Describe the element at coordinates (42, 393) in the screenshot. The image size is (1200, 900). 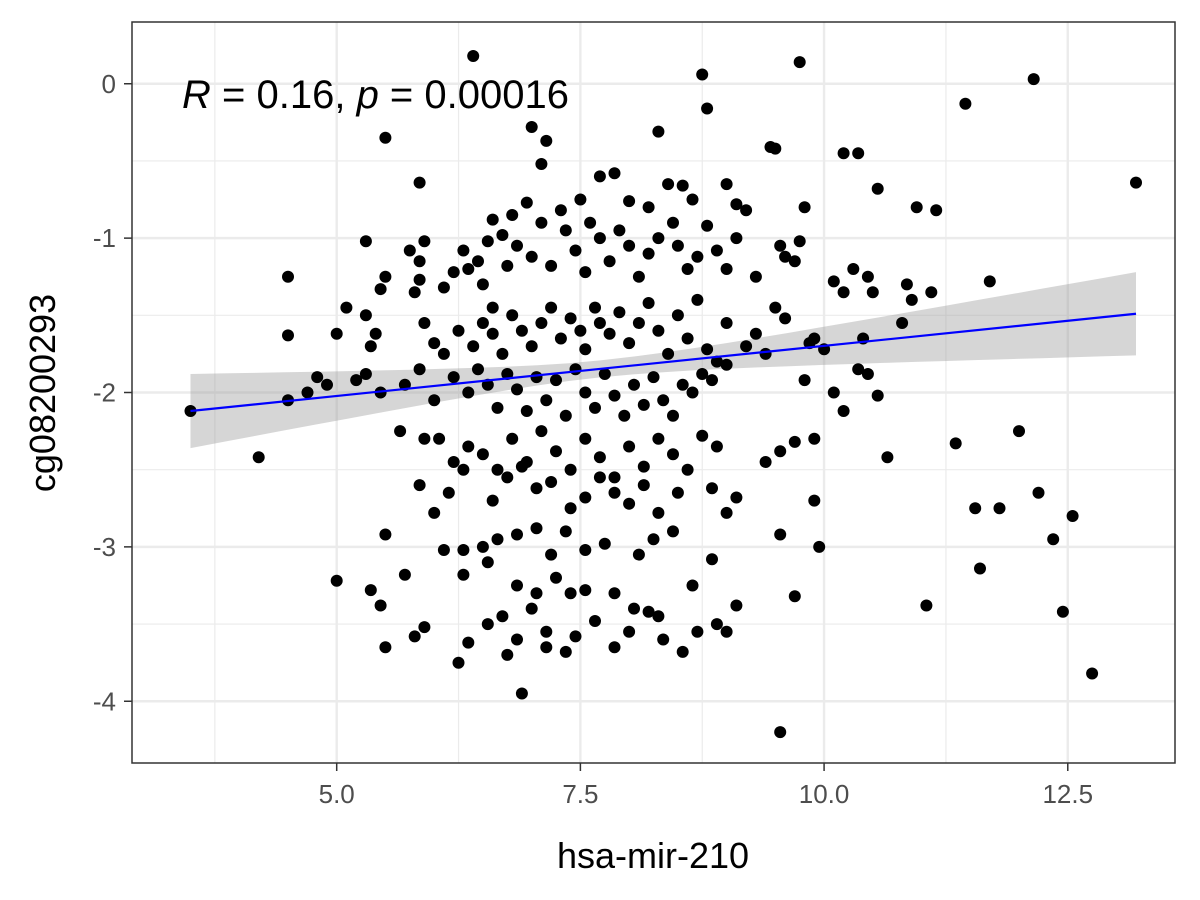
I see `y-axis-title: cg08200293` at that location.